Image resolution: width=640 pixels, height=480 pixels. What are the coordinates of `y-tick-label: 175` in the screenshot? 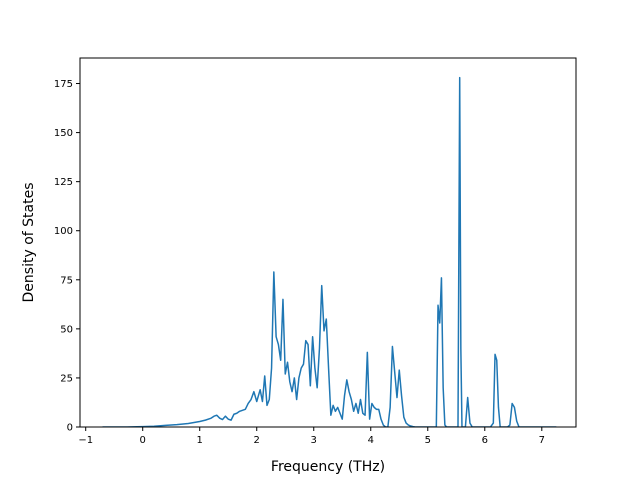 It's located at (63, 84).